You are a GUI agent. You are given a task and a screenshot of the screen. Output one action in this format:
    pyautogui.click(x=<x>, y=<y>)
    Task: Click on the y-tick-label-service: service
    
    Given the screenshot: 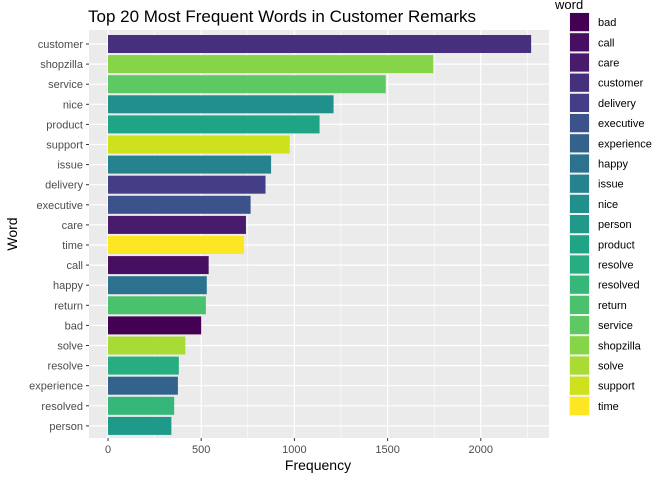 What is the action you would take?
    pyautogui.click(x=65, y=85)
    